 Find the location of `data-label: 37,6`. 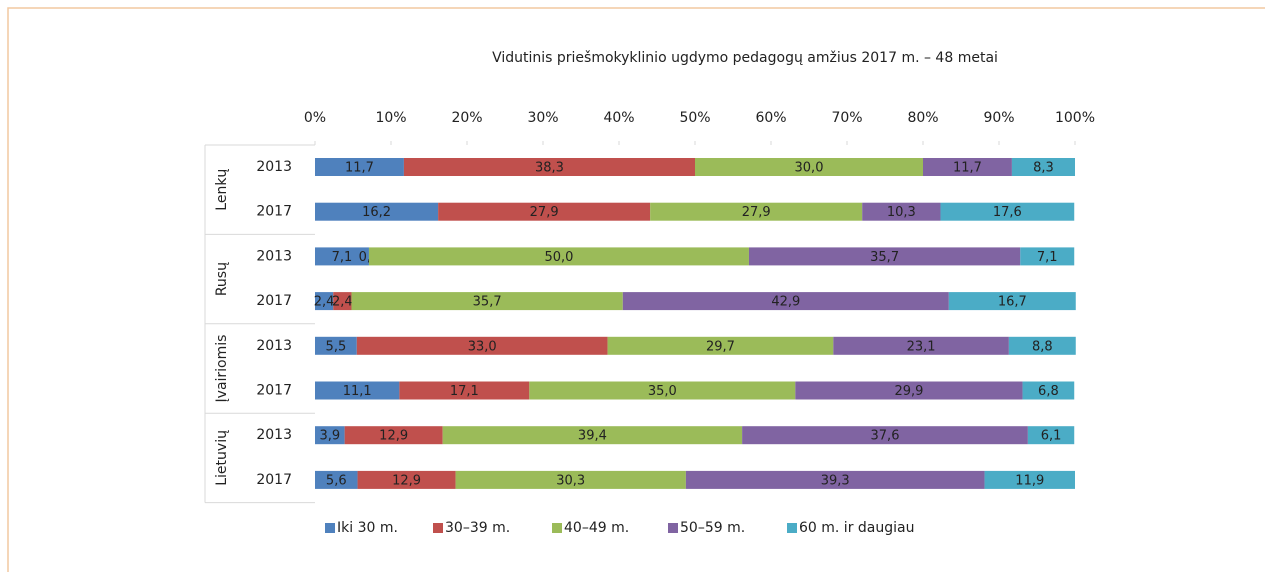

data-label: 37,6 is located at coordinates (885, 436).